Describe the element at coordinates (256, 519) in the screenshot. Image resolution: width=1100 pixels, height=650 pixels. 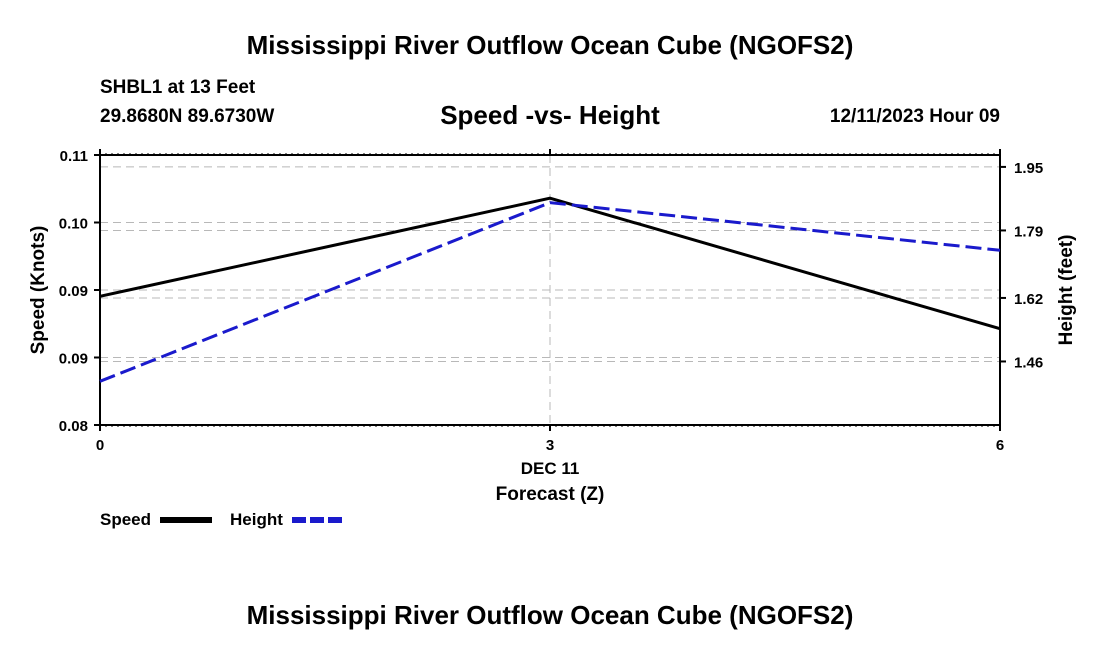
I see `legend-height-label: Height` at that location.